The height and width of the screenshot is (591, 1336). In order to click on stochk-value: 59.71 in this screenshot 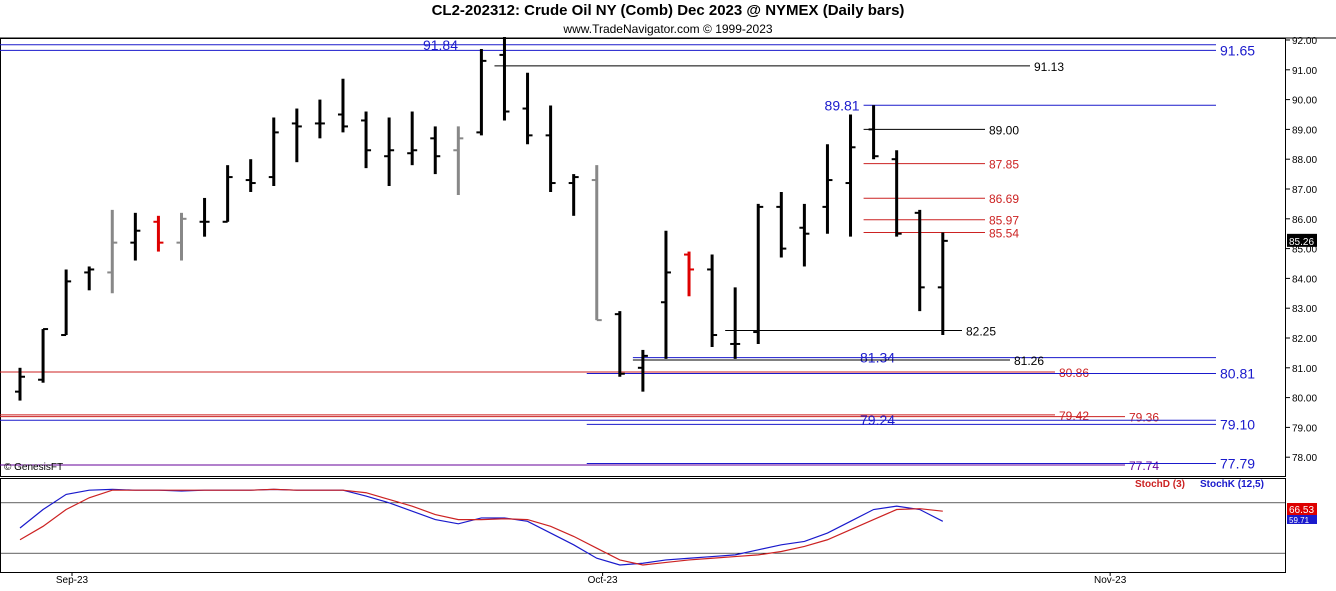, I will do `click(1299, 520)`.